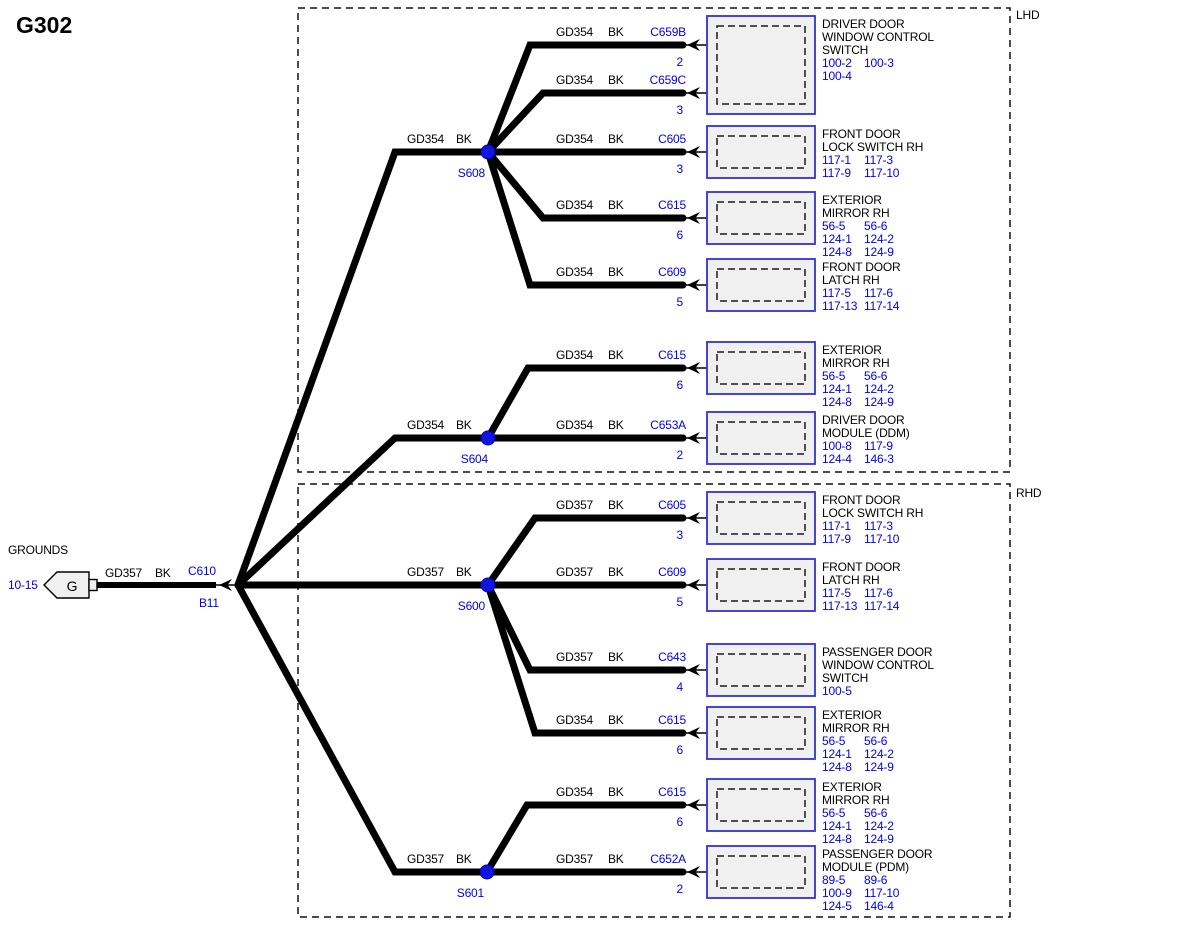 This screenshot has height=927, width=1200. I want to click on ground-symbol-neck, so click(93, 585).